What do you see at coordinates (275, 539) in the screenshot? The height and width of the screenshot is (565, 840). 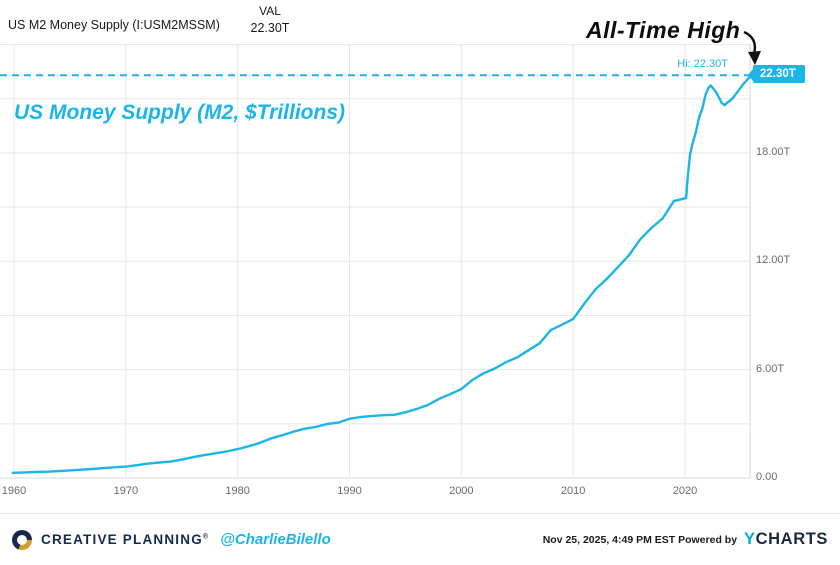 I see `twitter-handle: @CharlieBilello` at bounding box center [275, 539].